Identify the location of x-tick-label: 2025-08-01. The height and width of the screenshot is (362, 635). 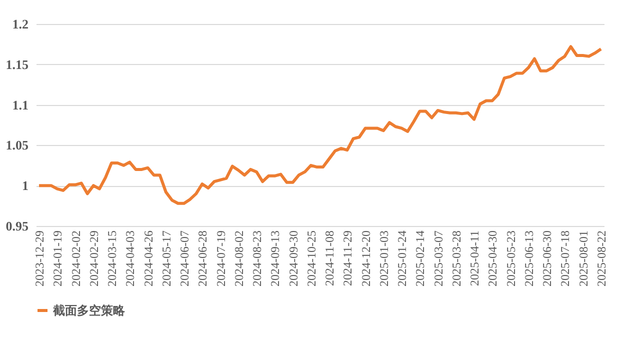
(583, 258).